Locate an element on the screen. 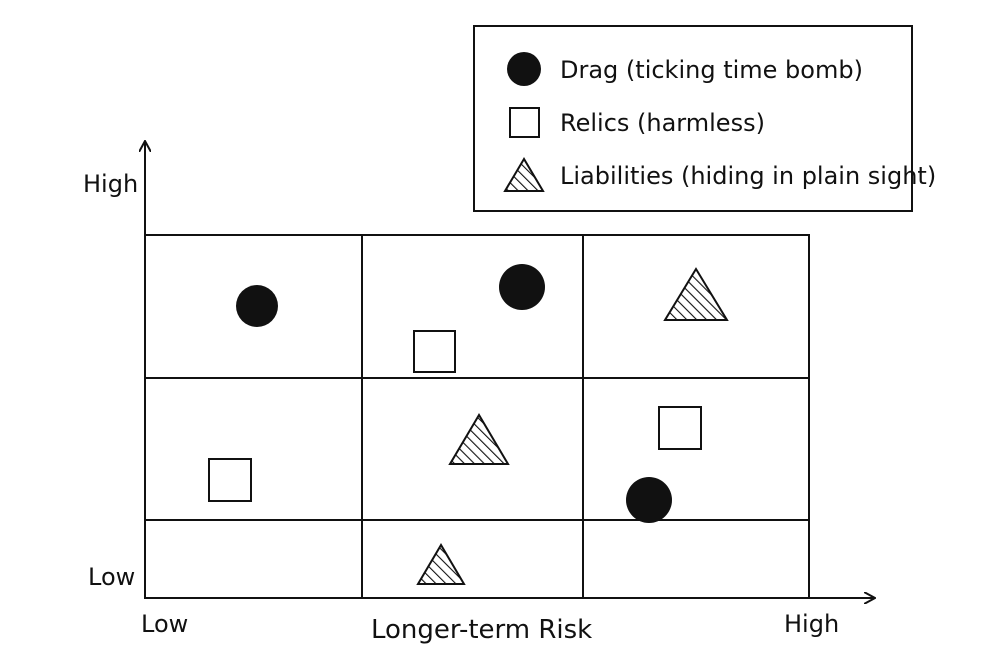 The height and width of the screenshot is (667, 1000). legend-item-drag: Drag (ticking time bomb) is located at coordinates (685, 69).